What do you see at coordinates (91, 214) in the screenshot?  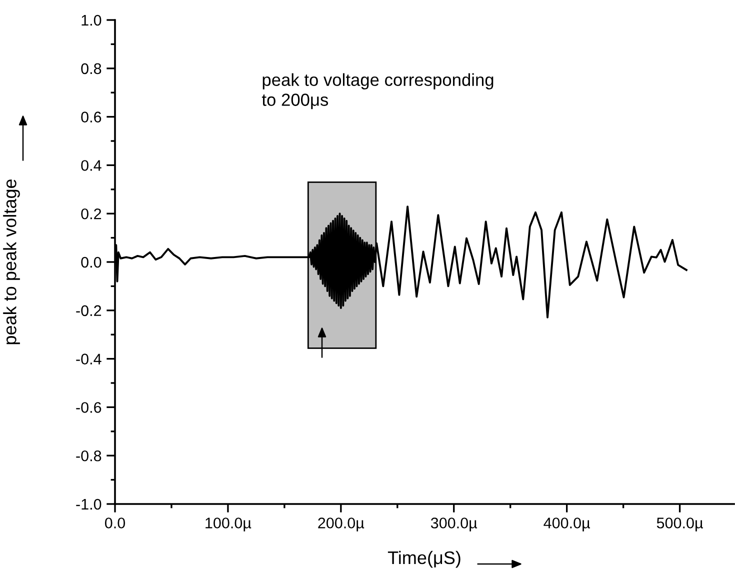 I see `y-tick-label: 0.2` at bounding box center [91, 214].